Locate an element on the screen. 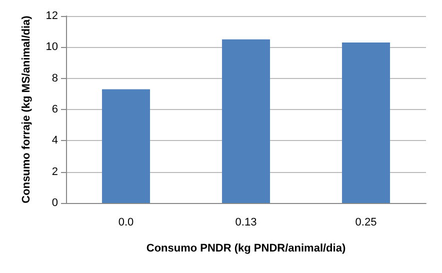  y-tick-label: 10 is located at coordinates (52, 47).